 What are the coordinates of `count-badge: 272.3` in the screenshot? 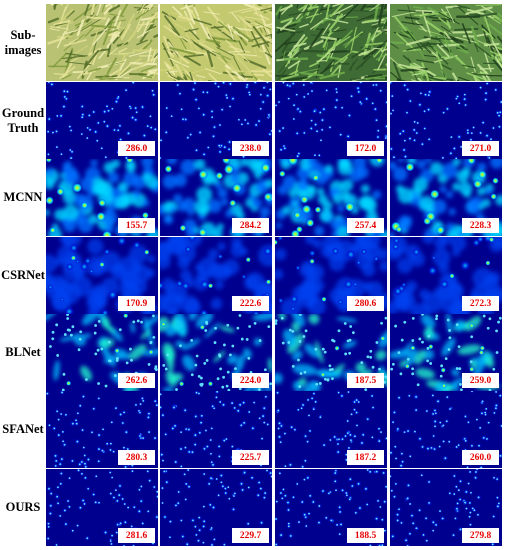 It's located at (480, 303).